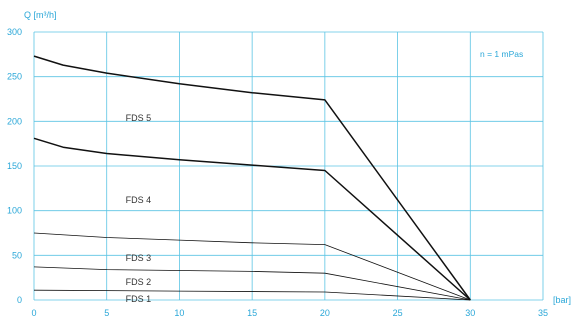  I want to click on y-tick-label: 0, so click(19, 300).